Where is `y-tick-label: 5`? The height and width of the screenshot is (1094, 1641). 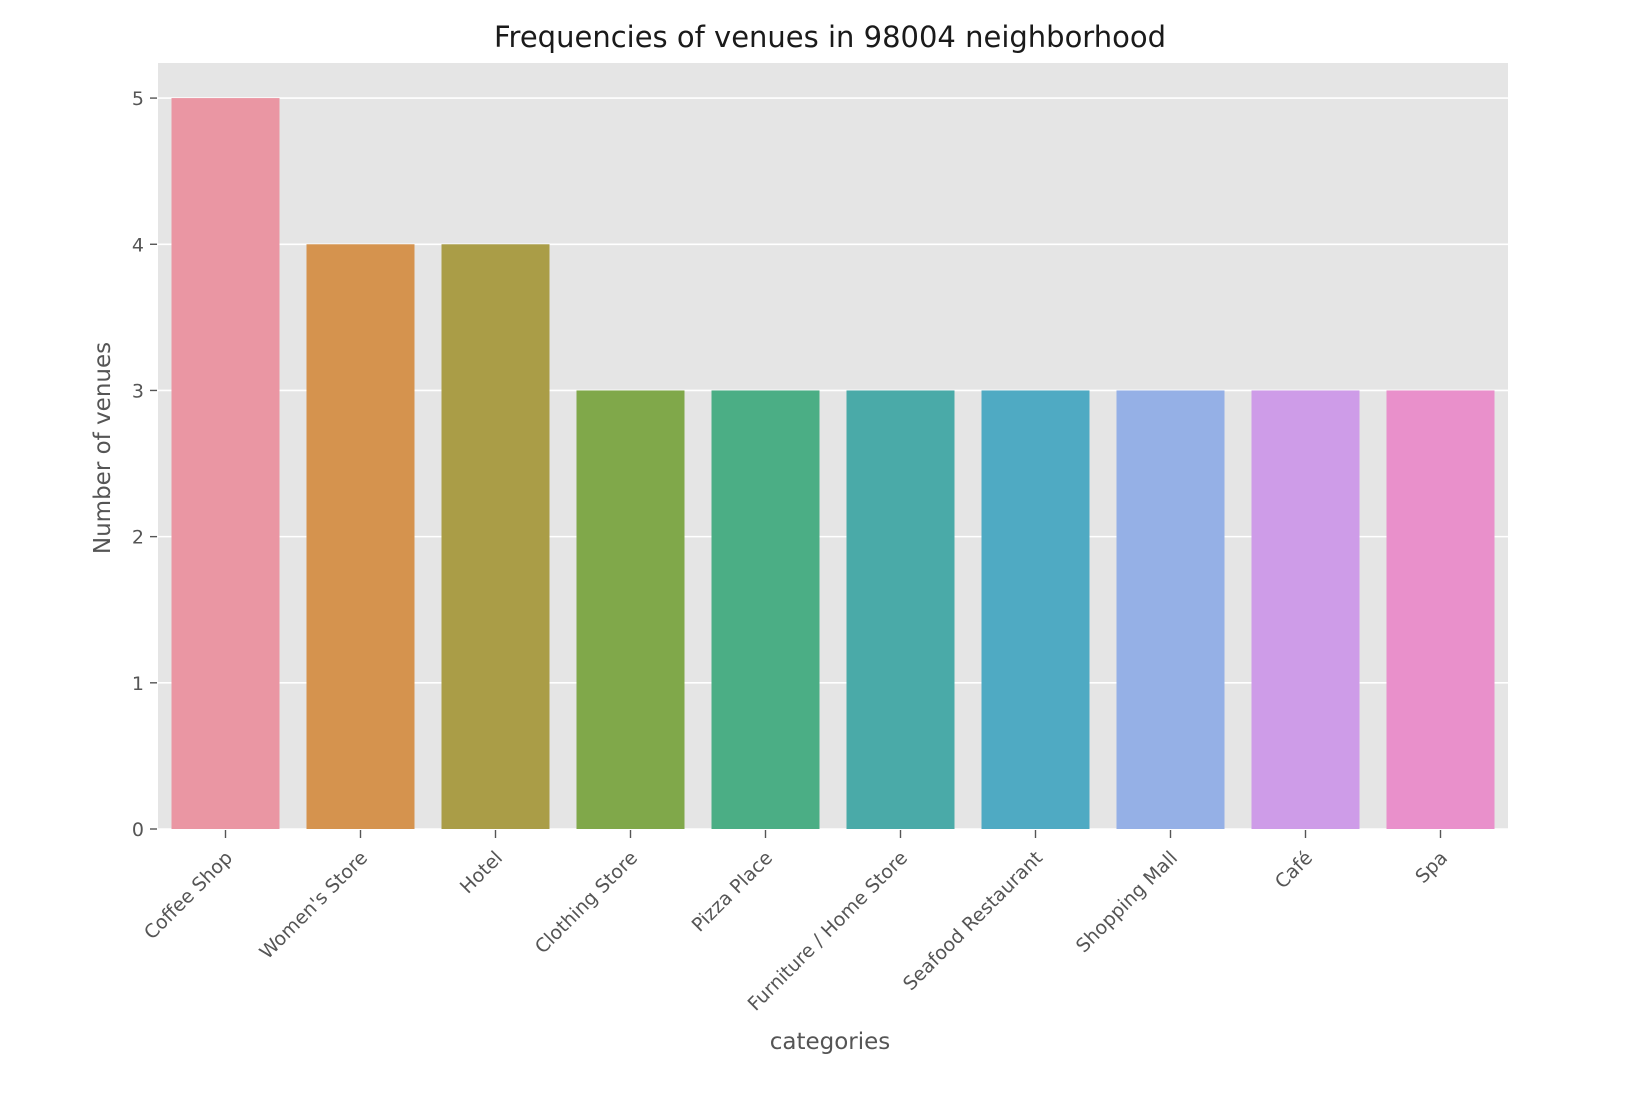 y-tick-label: 5 is located at coordinates (138, 99).